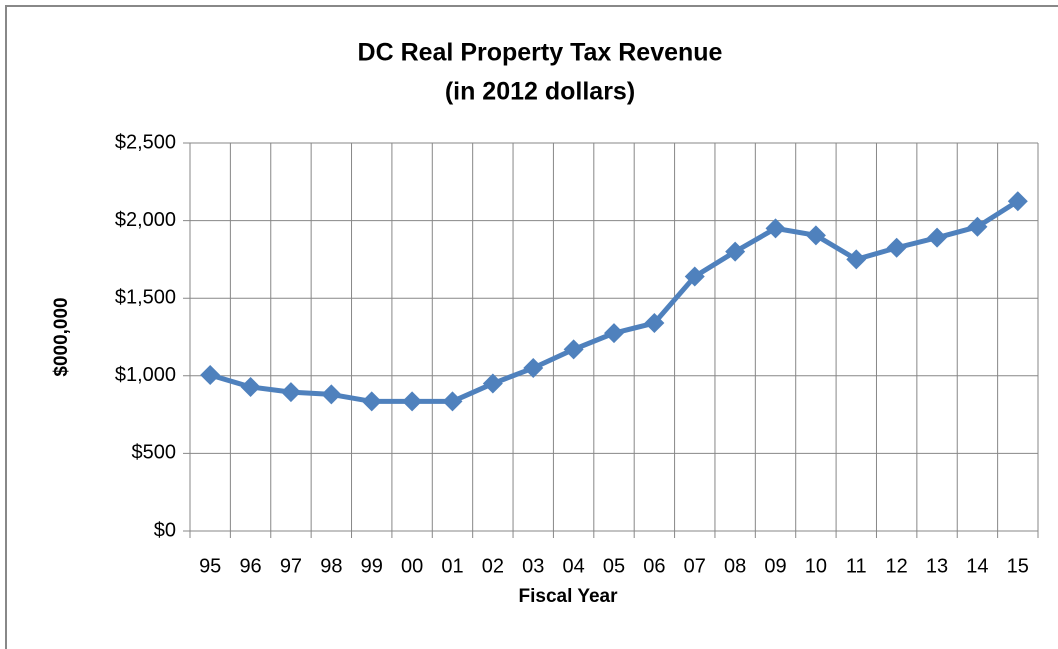  What do you see at coordinates (977, 566) in the screenshot?
I see `x-tick-label: 14` at bounding box center [977, 566].